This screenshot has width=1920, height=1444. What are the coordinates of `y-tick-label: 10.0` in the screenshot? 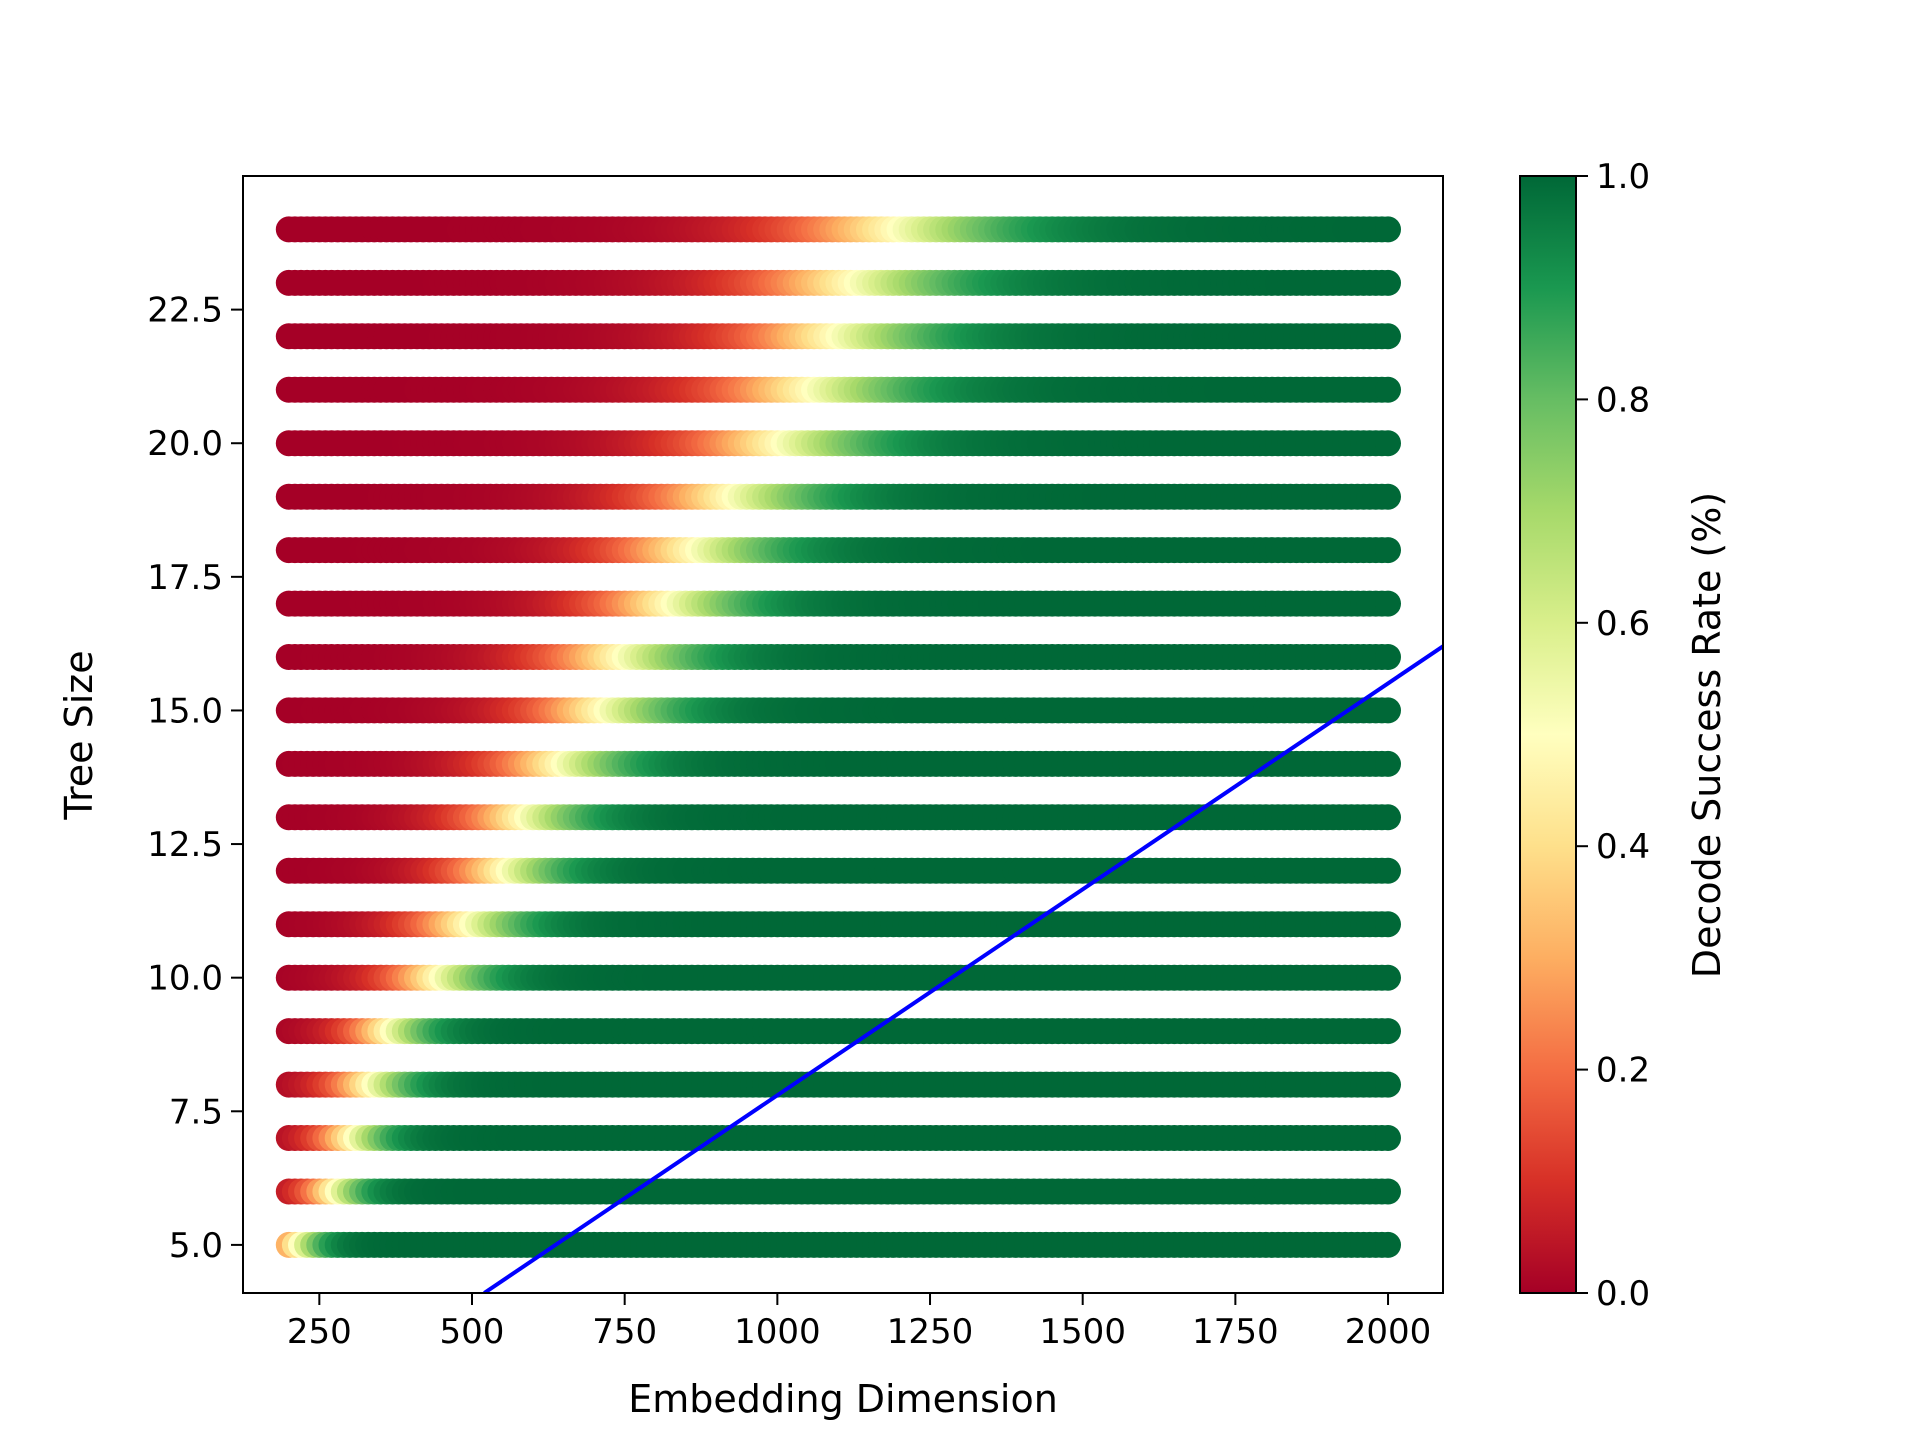 It's located at (185, 979).